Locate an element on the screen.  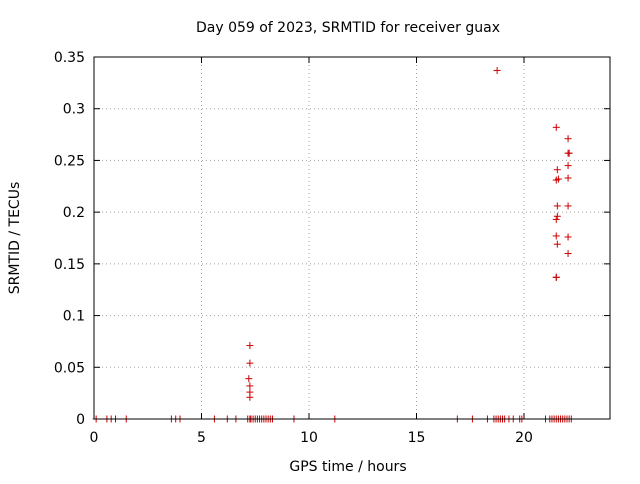
y-tick-label: 0.35 is located at coordinates (69, 58).